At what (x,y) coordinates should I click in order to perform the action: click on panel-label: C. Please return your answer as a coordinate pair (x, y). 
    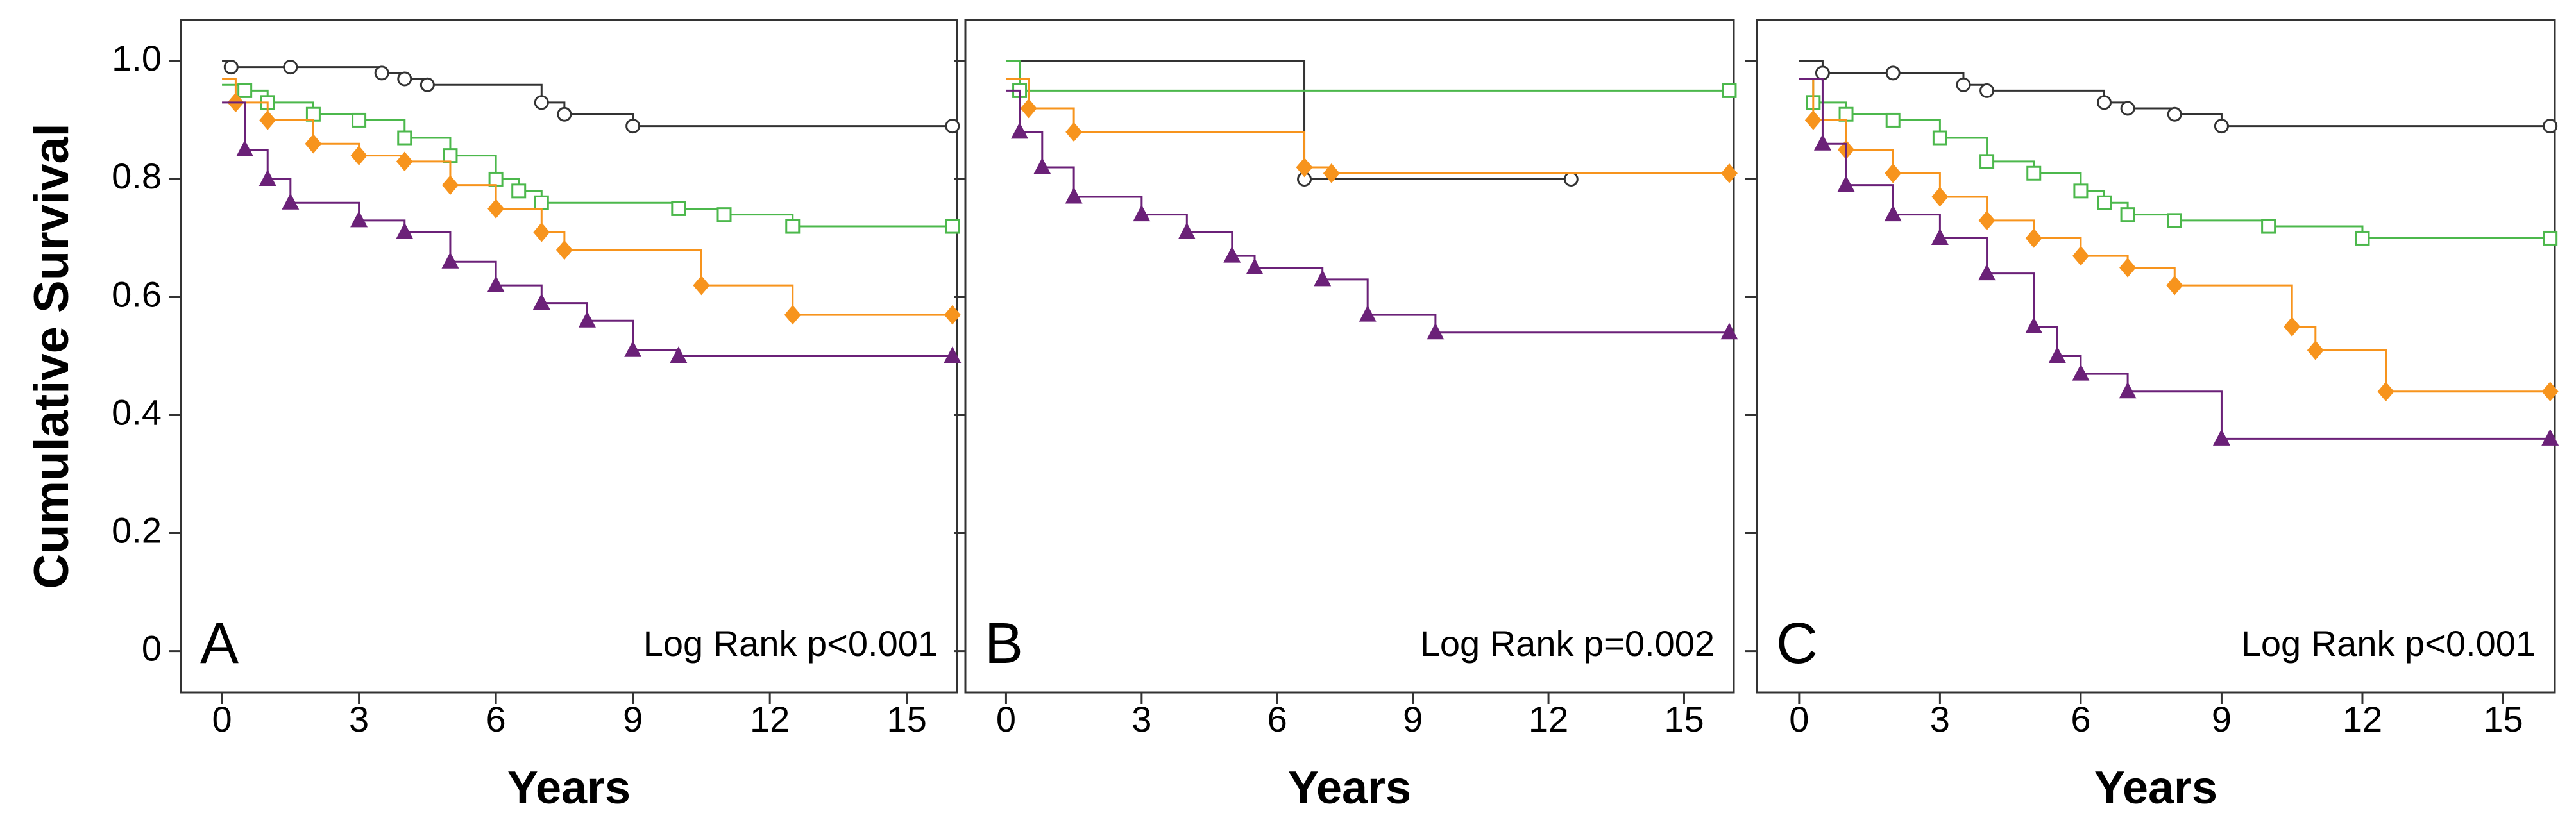
    Looking at the image, I should click on (1797, 644).